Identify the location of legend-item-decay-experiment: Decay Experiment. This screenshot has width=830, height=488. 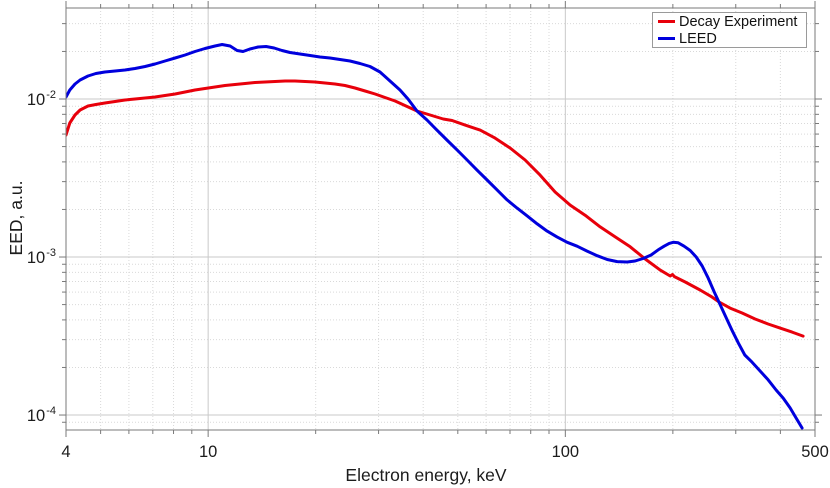
(732, 22).